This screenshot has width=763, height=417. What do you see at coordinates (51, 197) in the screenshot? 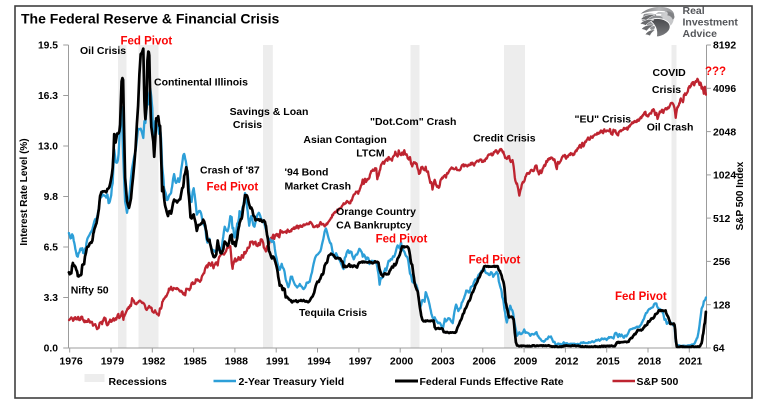
I see `svg-text: 9.8` at bounding box center [51, 197].